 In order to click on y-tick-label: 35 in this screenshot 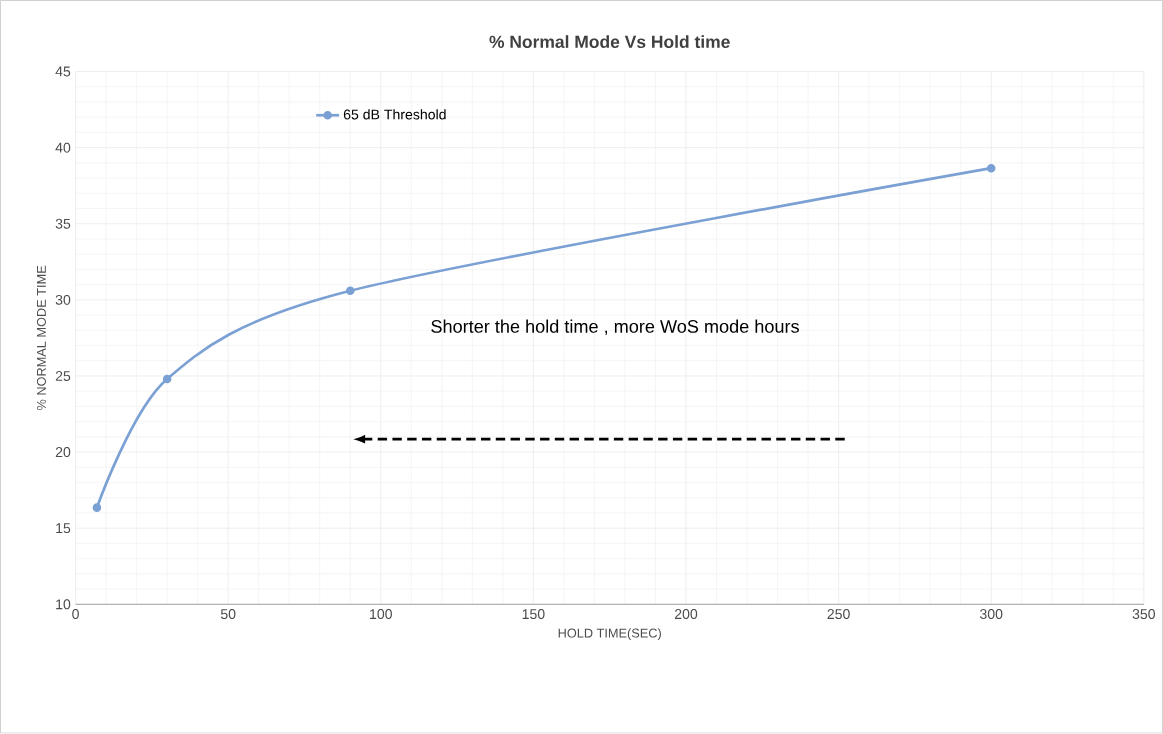, I will do `click(63, 223)`.